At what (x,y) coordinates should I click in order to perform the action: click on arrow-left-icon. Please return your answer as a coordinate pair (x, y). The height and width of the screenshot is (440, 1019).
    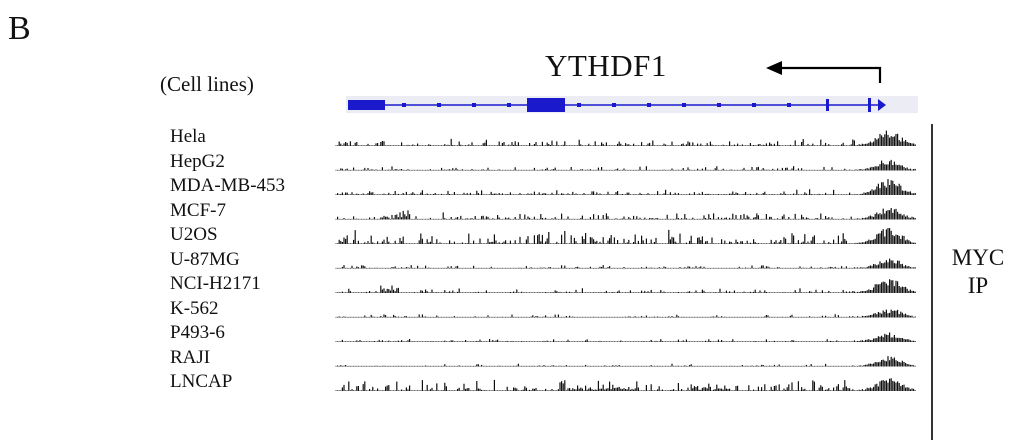
    Looking at the image, I should click on (824, 72).